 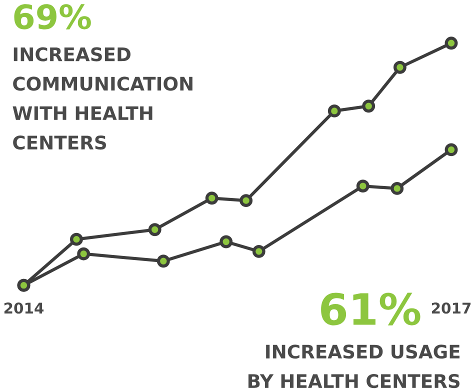 I want to click on text: 69%, so click(x=52, y=17).